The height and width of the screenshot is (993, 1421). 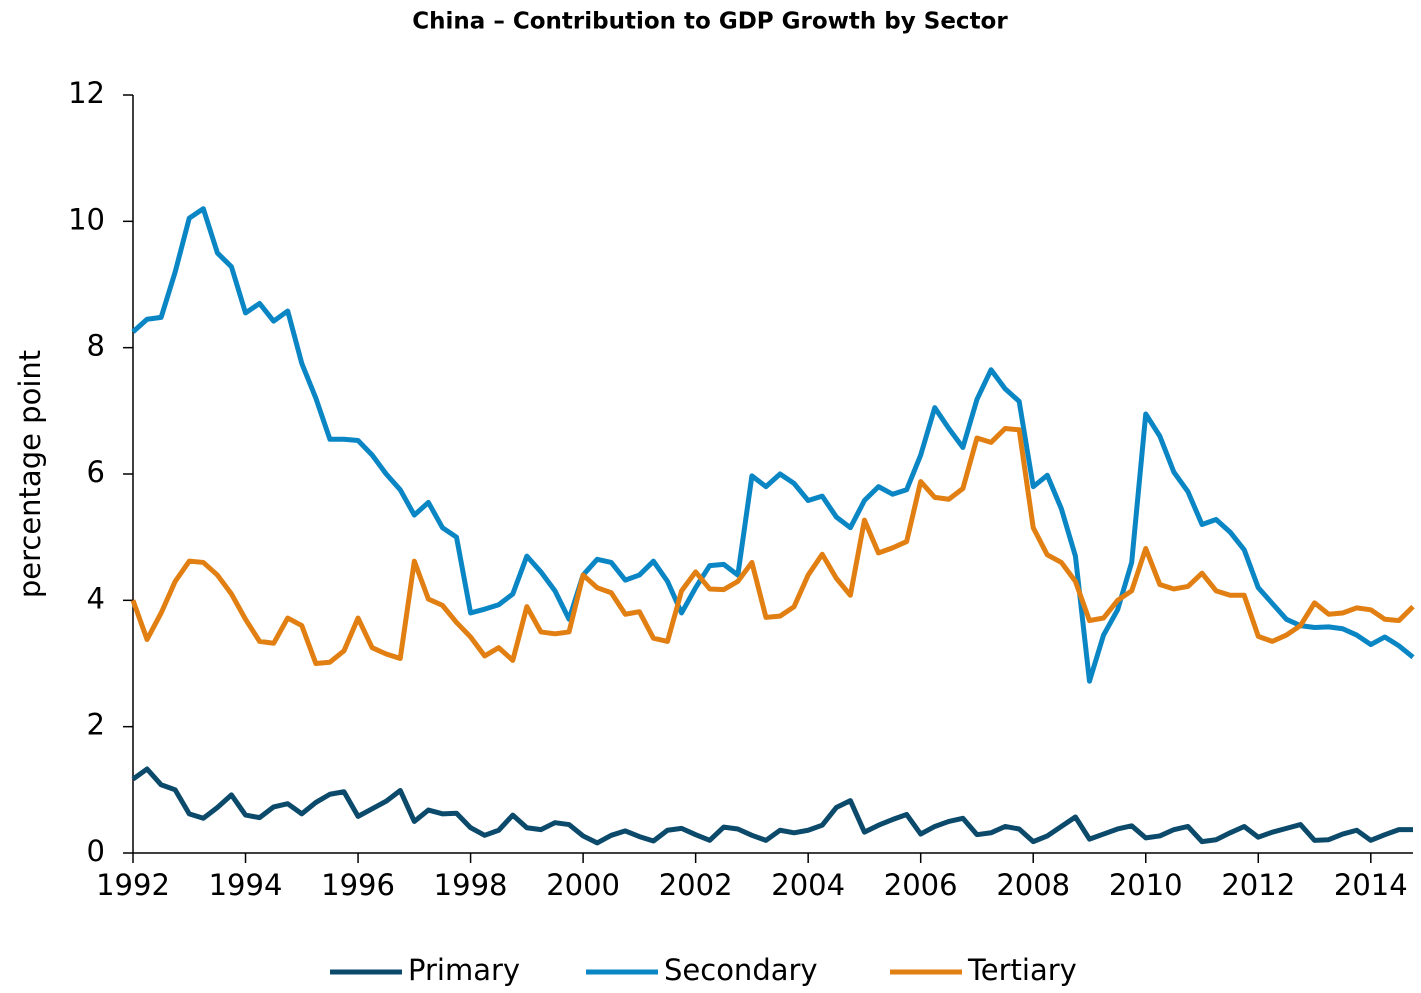 I want to click on x-tick-label: 1992, so click(x=133, y=885).